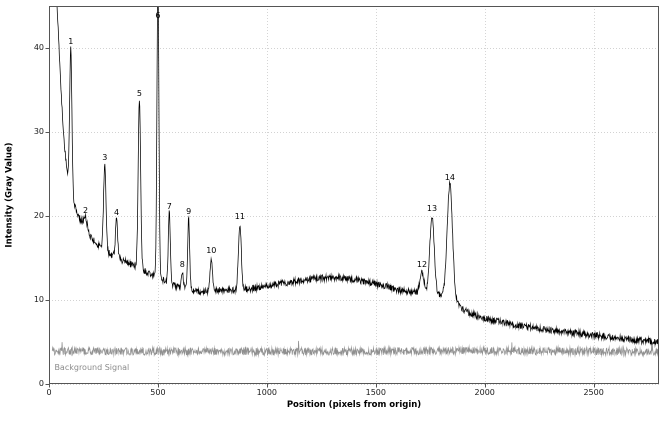 This screenshot has width=671, height=423. Describe the element at coordinates (211, 251) in the screenshot. I see `peak-label-10: 10` at that location.